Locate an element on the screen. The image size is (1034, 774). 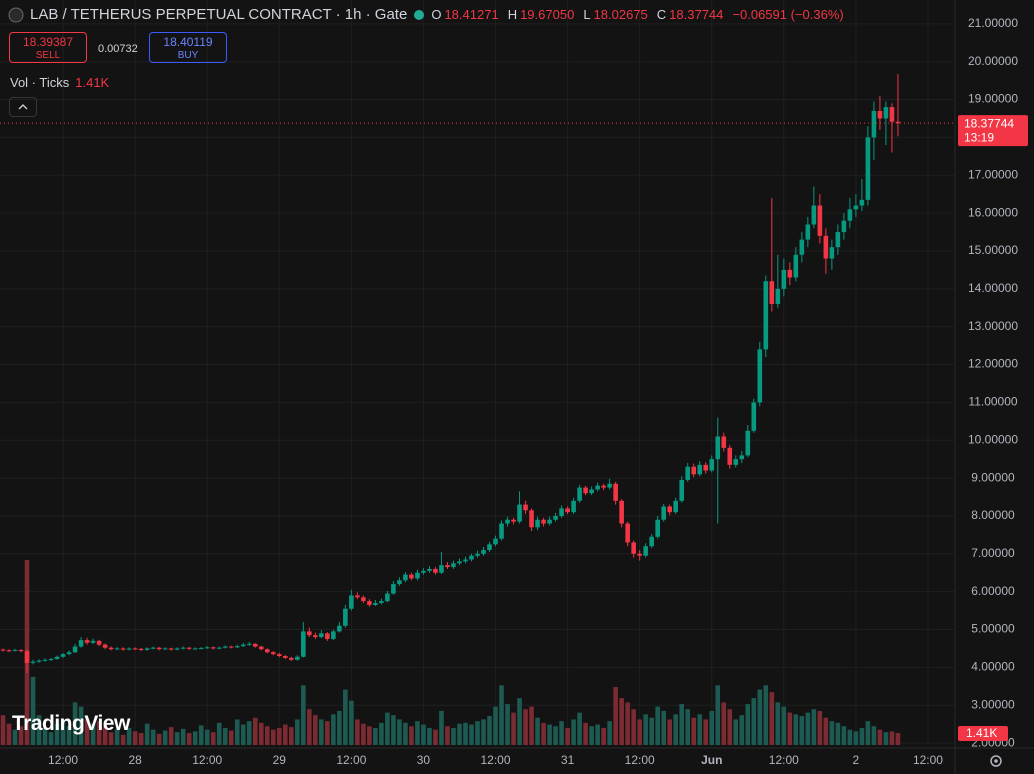
collapse-icon is located at coordinates (23, 107).